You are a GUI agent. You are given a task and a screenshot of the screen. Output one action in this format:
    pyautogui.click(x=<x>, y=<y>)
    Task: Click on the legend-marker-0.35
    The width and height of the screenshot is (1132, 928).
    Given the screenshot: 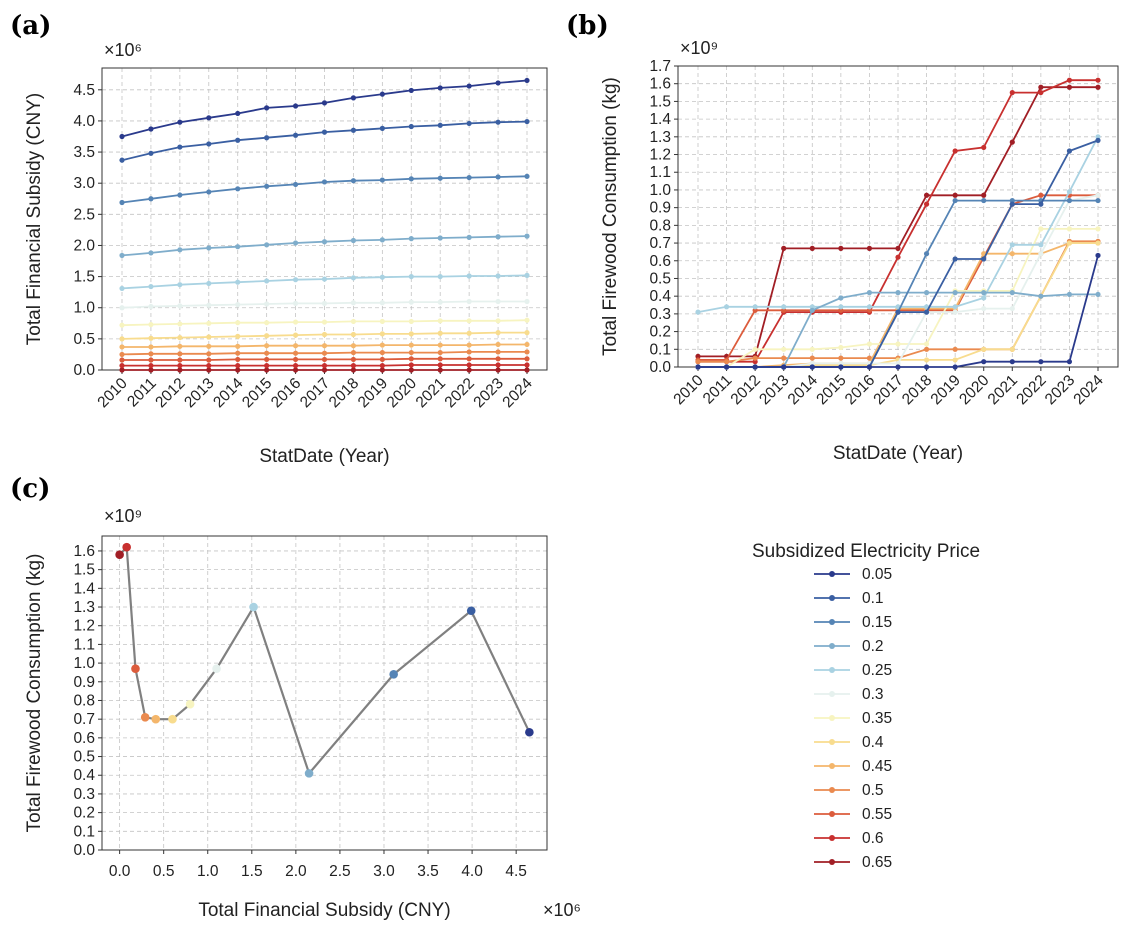 What is the action you would take?
    pyautogui.click(x=832, y=718)
    